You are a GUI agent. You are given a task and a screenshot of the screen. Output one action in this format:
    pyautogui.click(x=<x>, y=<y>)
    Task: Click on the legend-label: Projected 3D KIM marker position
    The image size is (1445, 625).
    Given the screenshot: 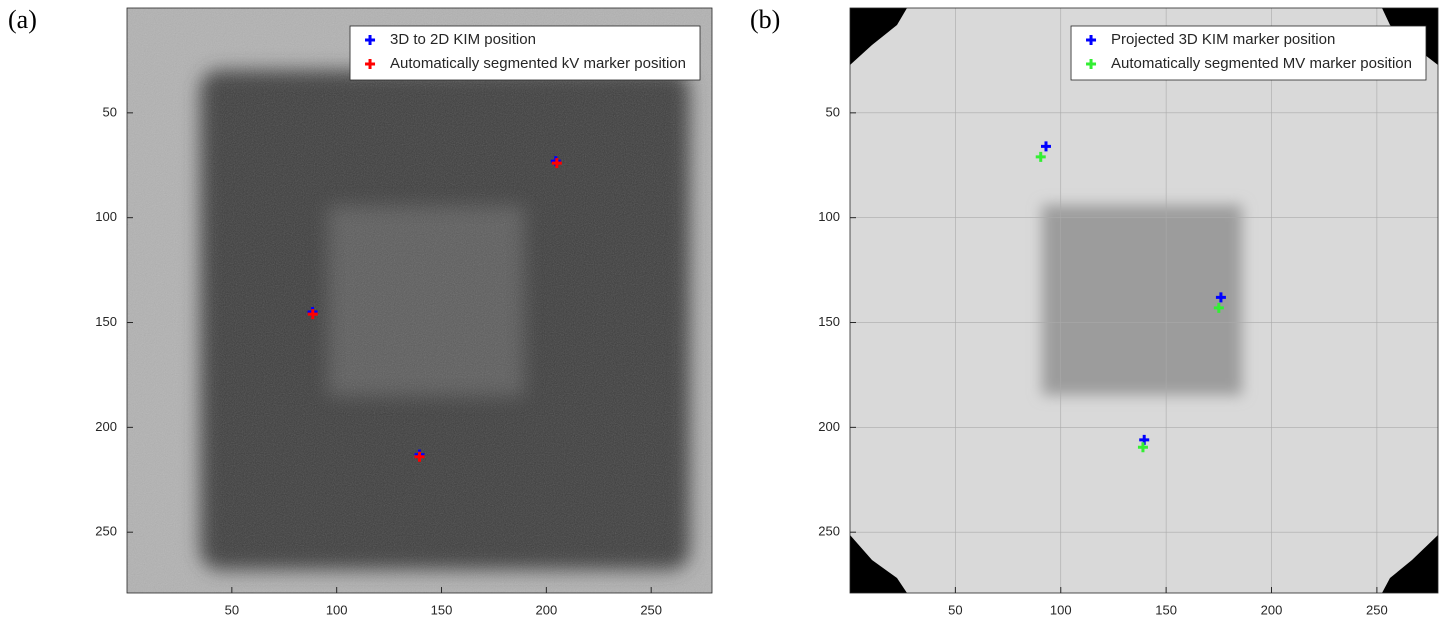 What is the action you would take?
    pyautogui.click(x=1223, y=39)
    